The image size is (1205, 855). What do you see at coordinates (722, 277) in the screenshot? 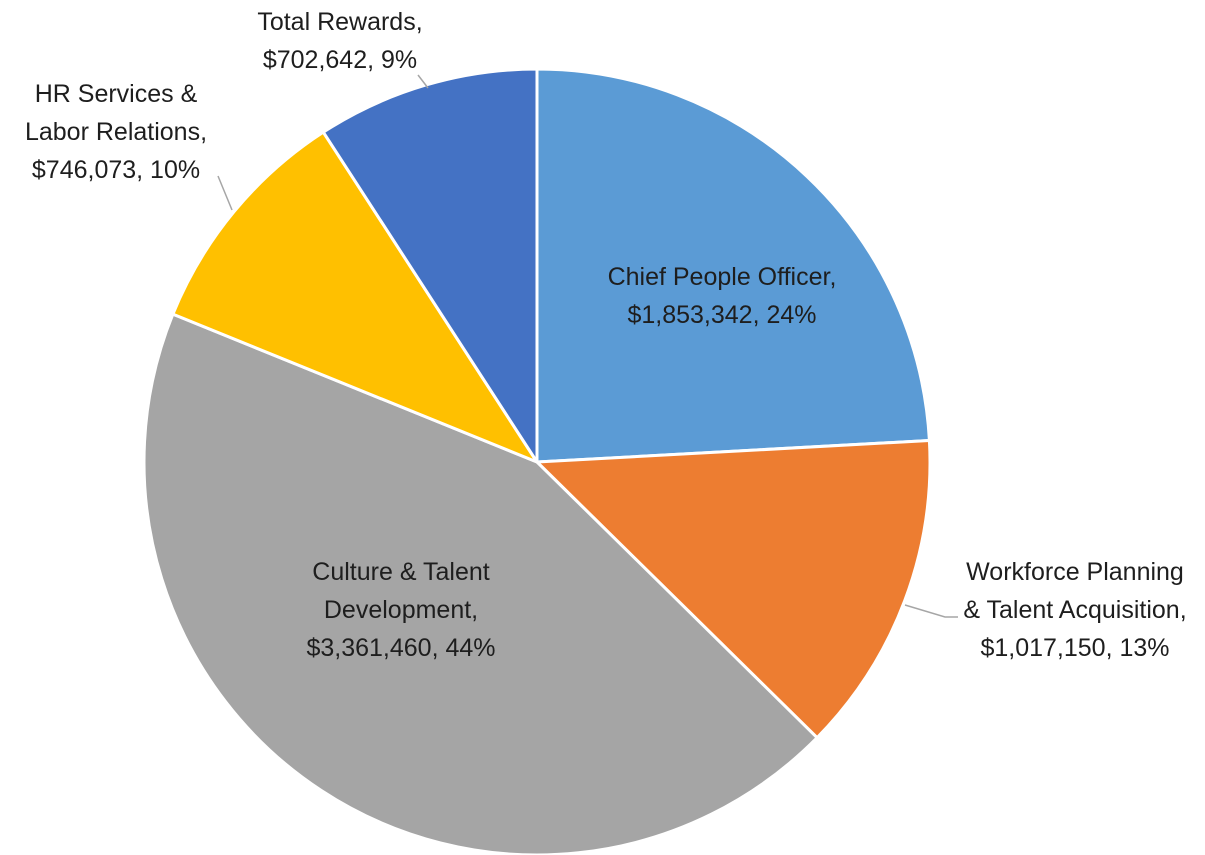
I see `category-label: Chief People Officer,` at bounding box center [722, 277].